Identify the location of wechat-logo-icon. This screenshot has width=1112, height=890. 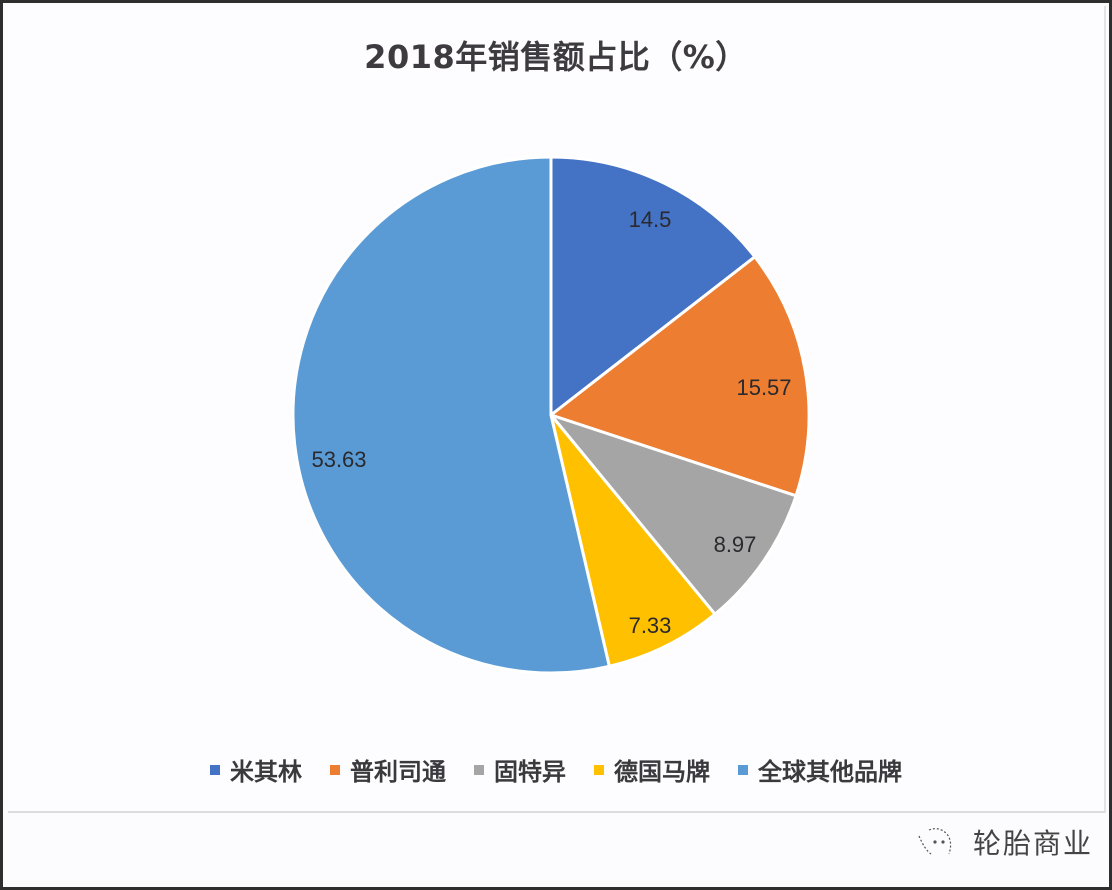
(935, 841).